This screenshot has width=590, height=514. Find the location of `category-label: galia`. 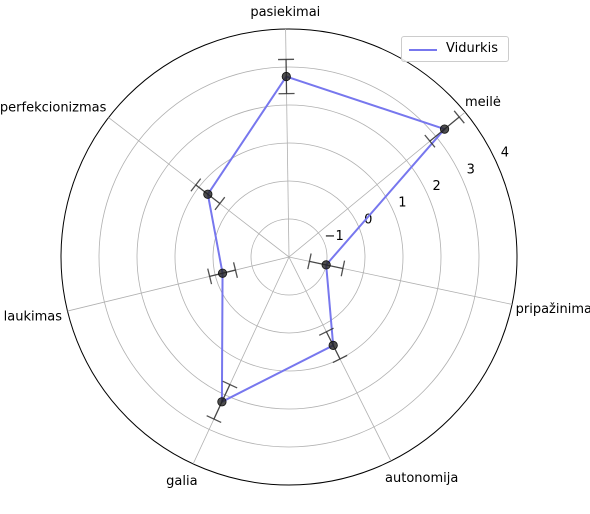

category-label: galia is located at coordinates (181, 481).